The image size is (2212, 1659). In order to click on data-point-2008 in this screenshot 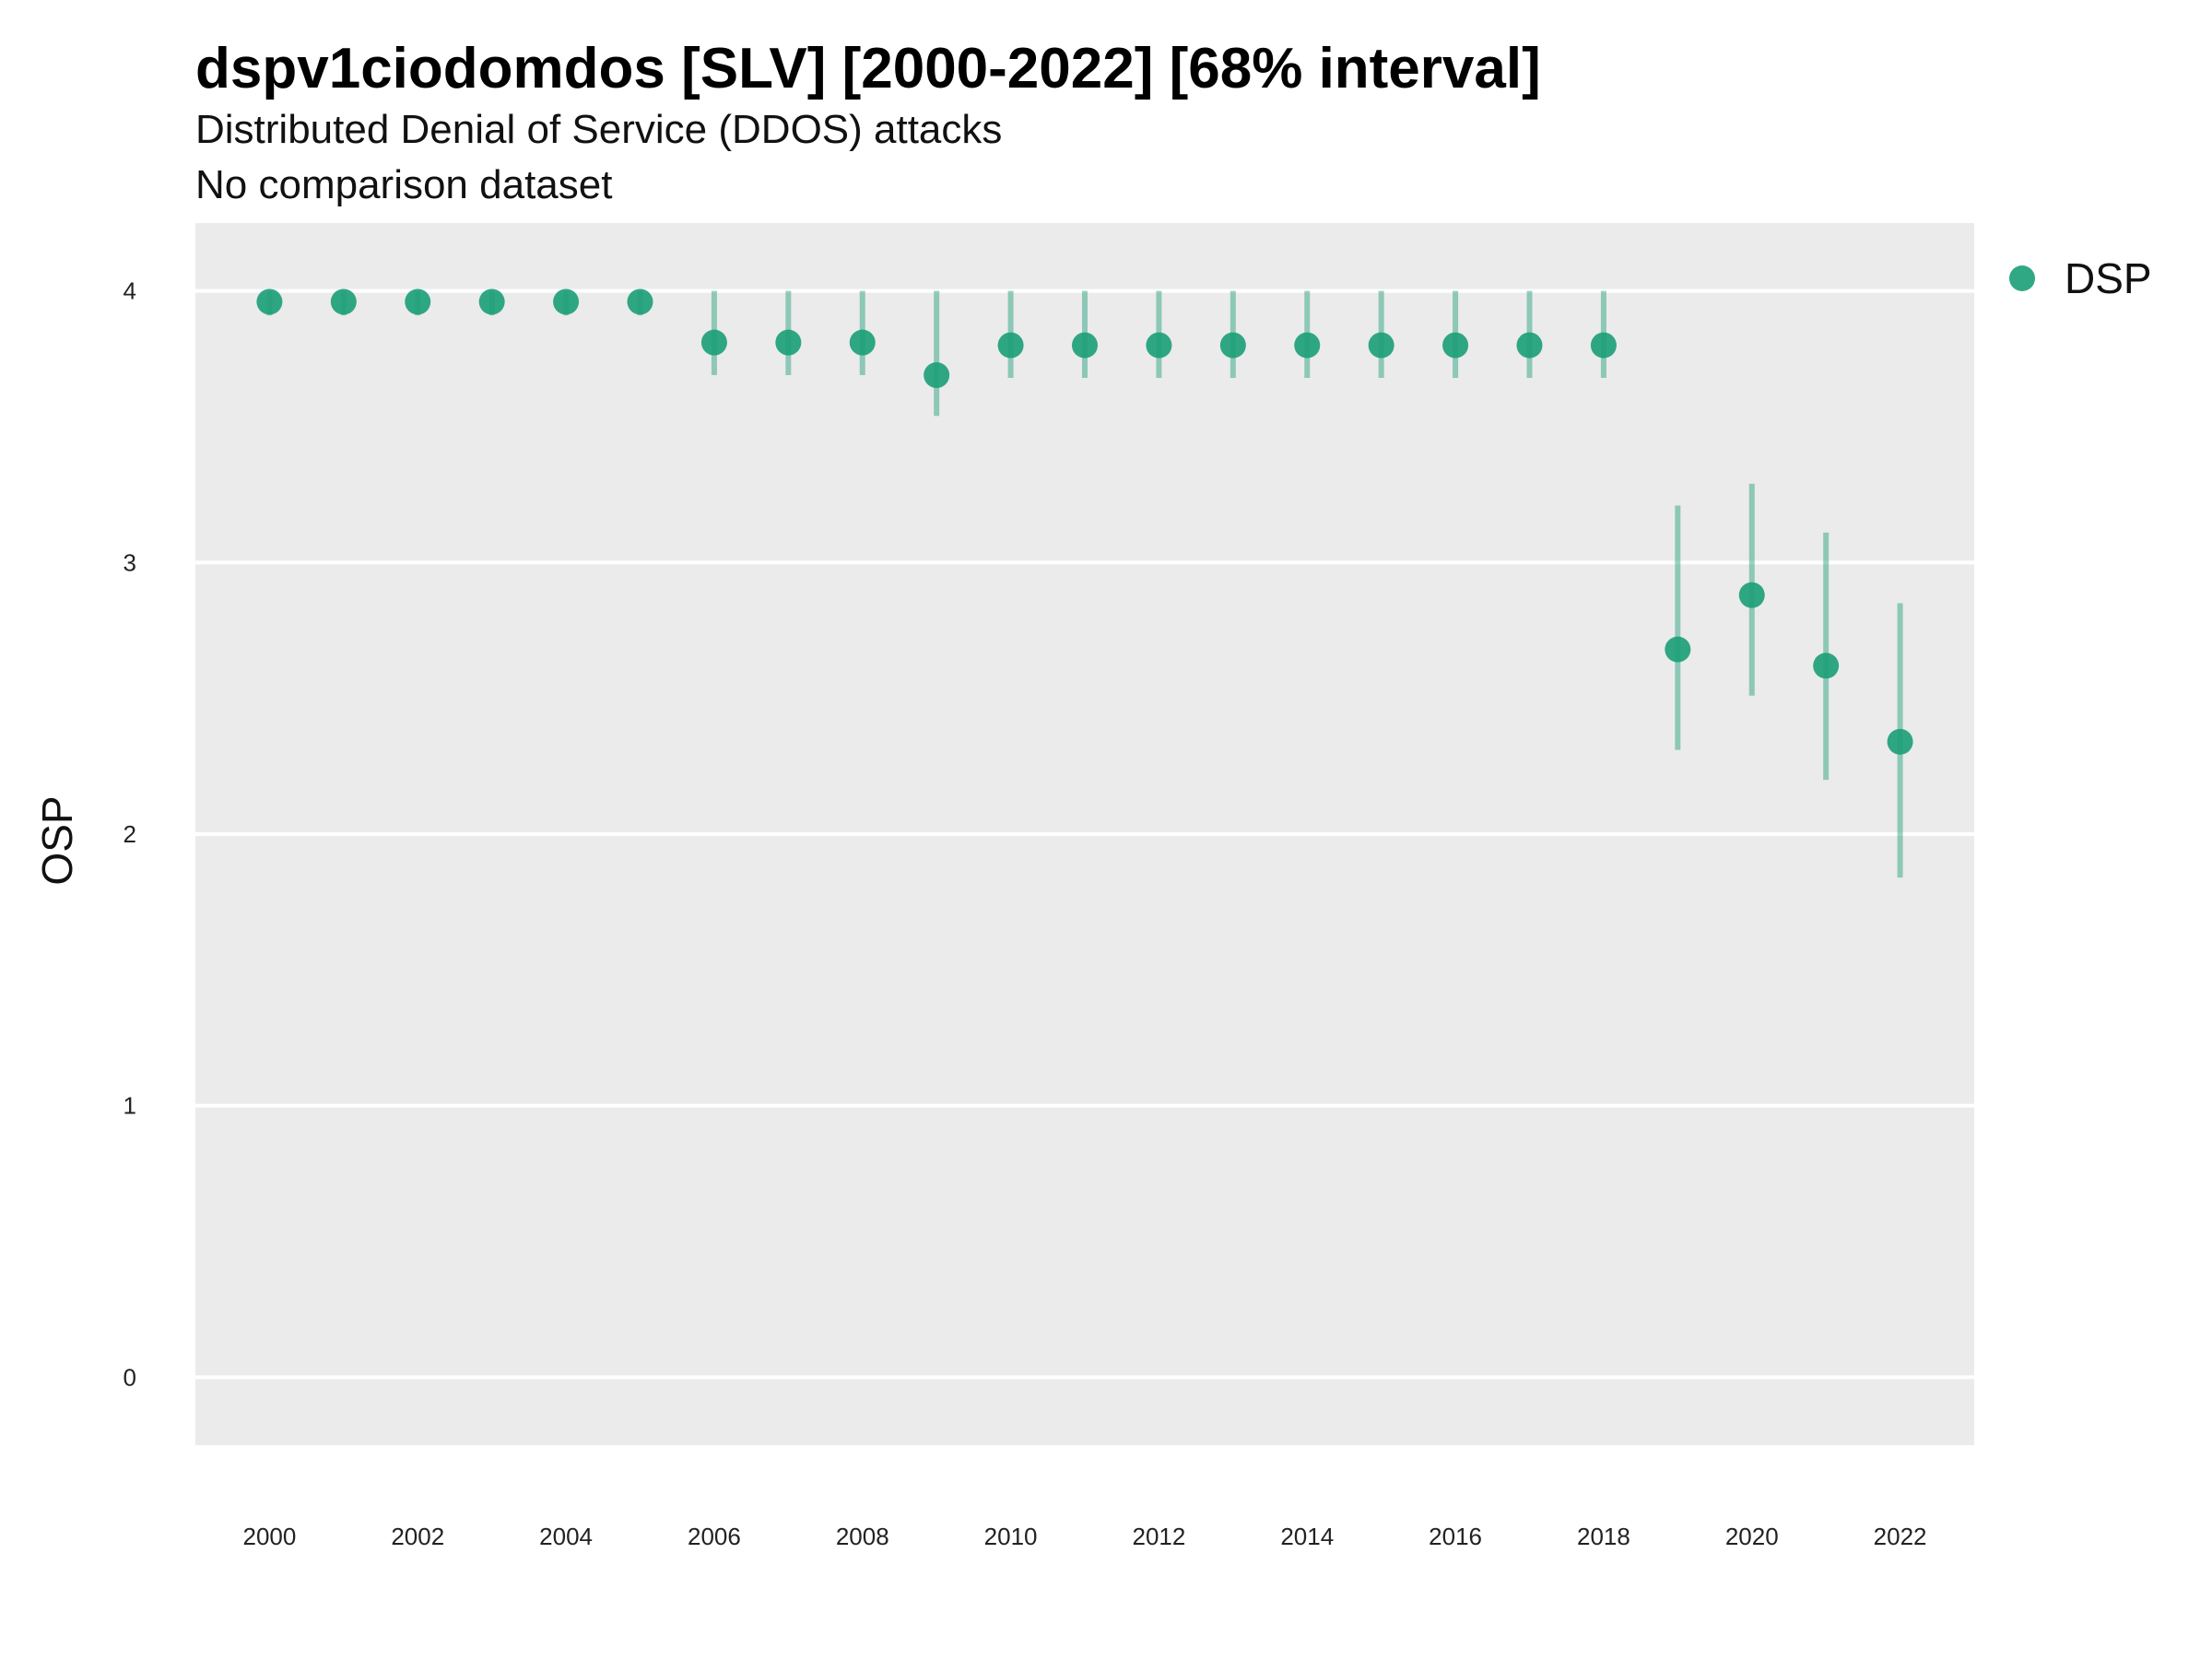, I will do `click(862, 342)`.